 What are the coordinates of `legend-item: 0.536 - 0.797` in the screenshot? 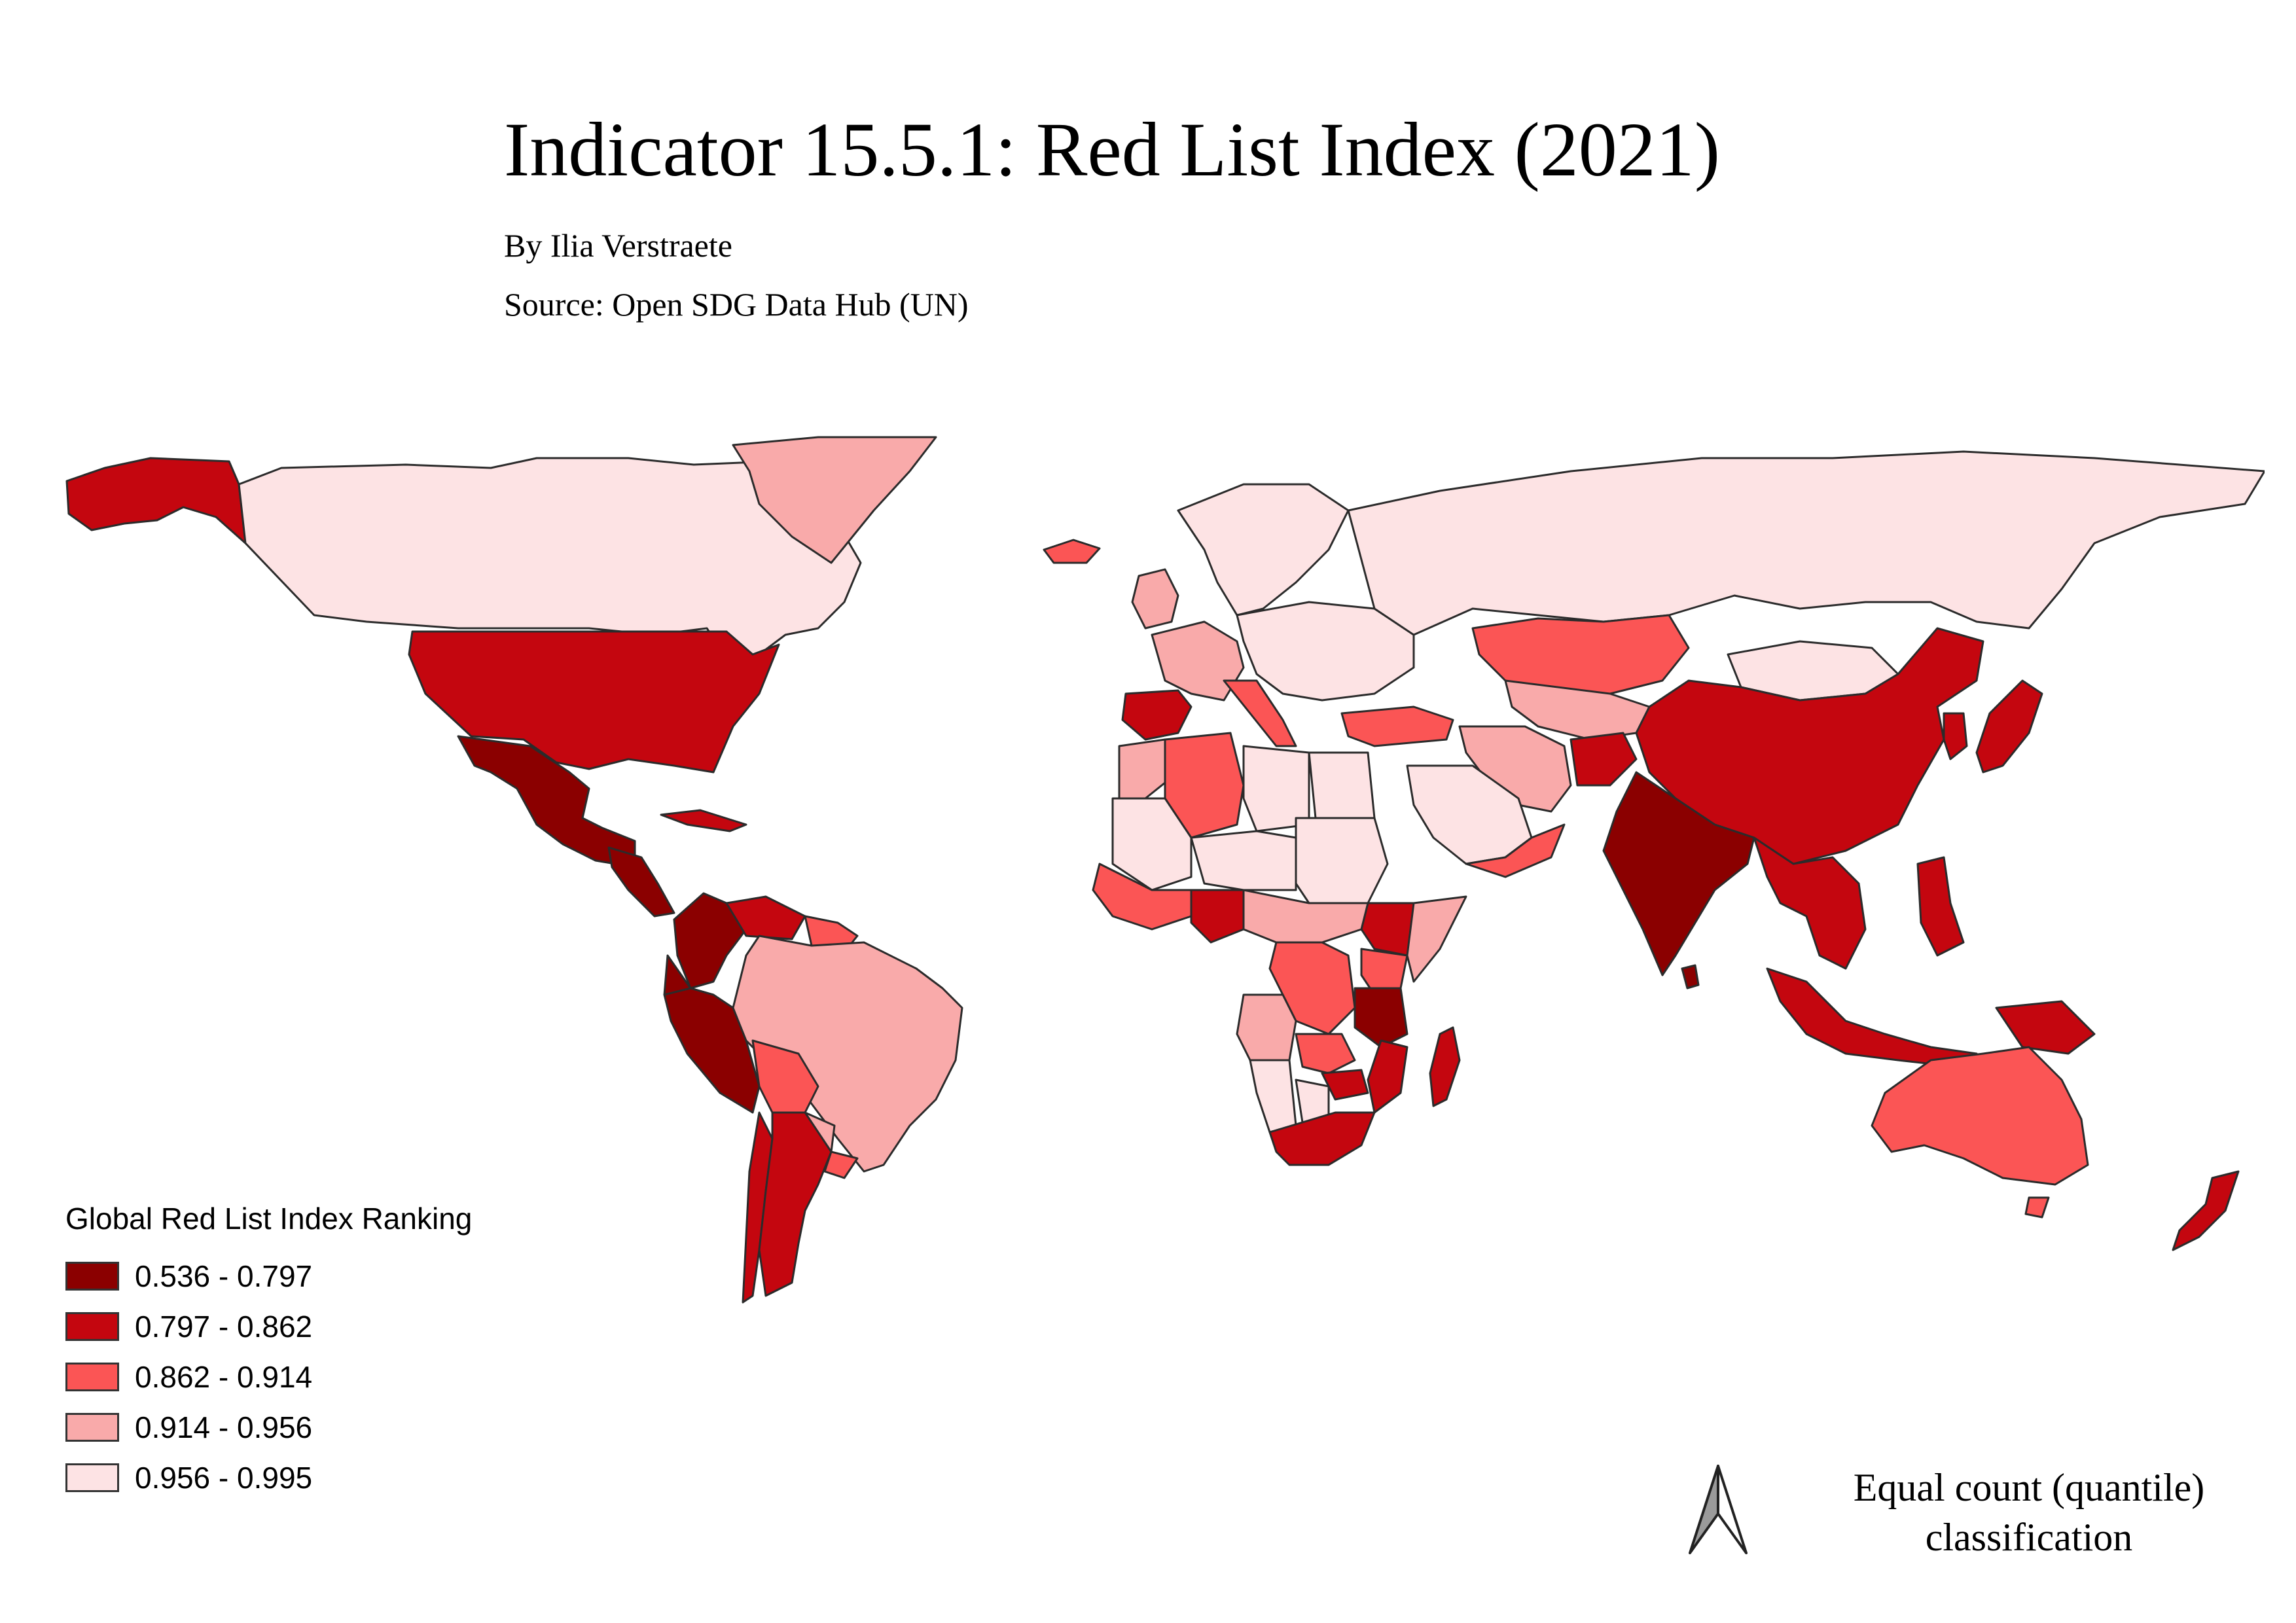 It's located at (268, 1276).